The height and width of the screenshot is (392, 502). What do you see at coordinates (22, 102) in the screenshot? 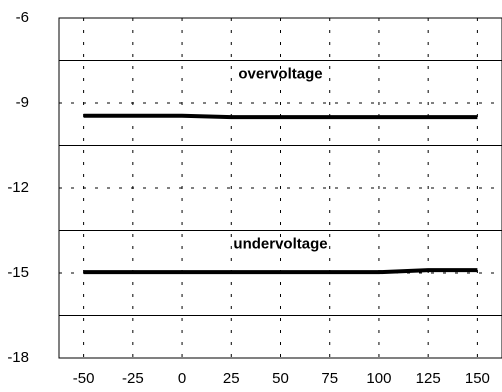
I see `y-tick-label-1: -9` at bounding box center [22, 102].